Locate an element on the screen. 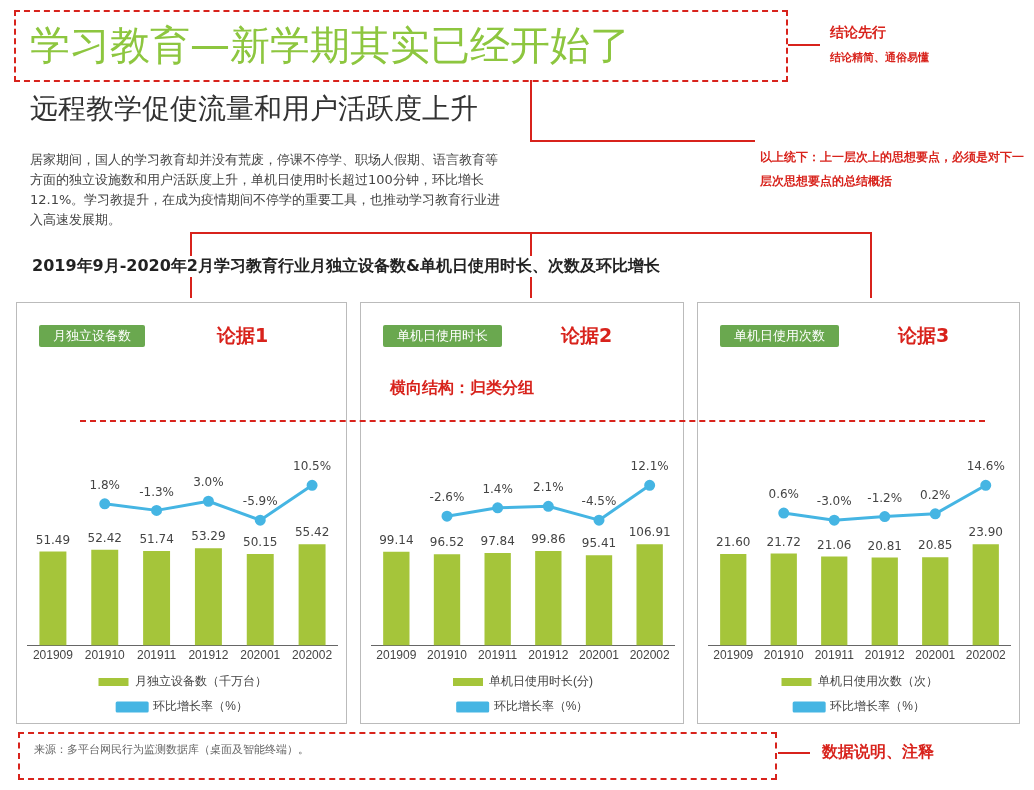  legend-label: 月独立设备数（千万台） is located at coordinates (200, 681).